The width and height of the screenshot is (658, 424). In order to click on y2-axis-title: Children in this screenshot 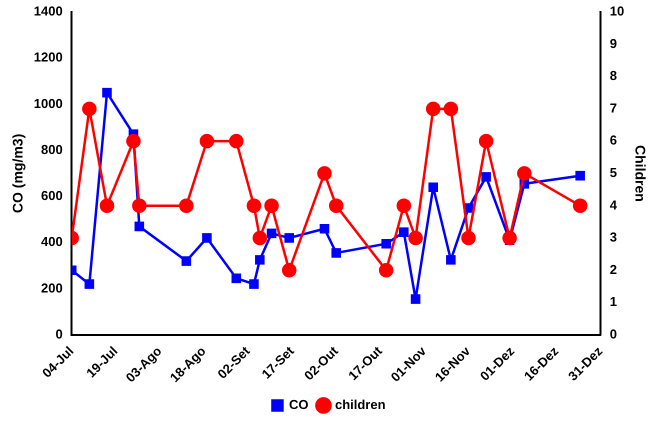, I will do `click(640, 173)`.